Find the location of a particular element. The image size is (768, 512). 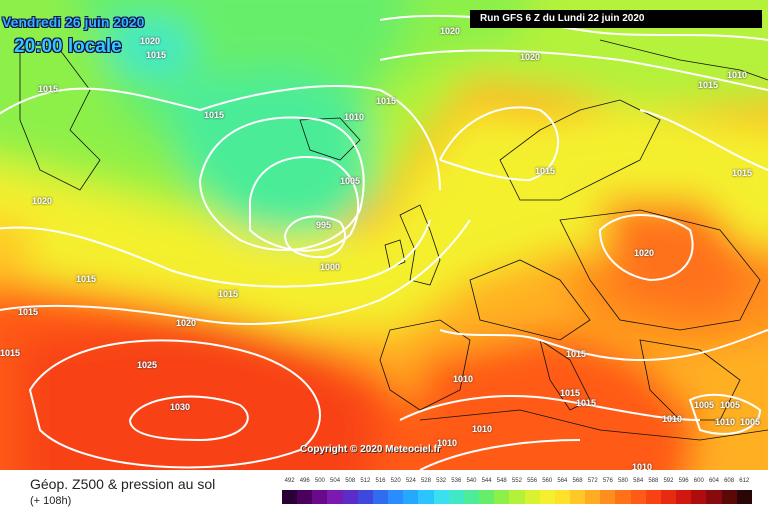

legend-value: 492 is located at coordinates (289, 481).